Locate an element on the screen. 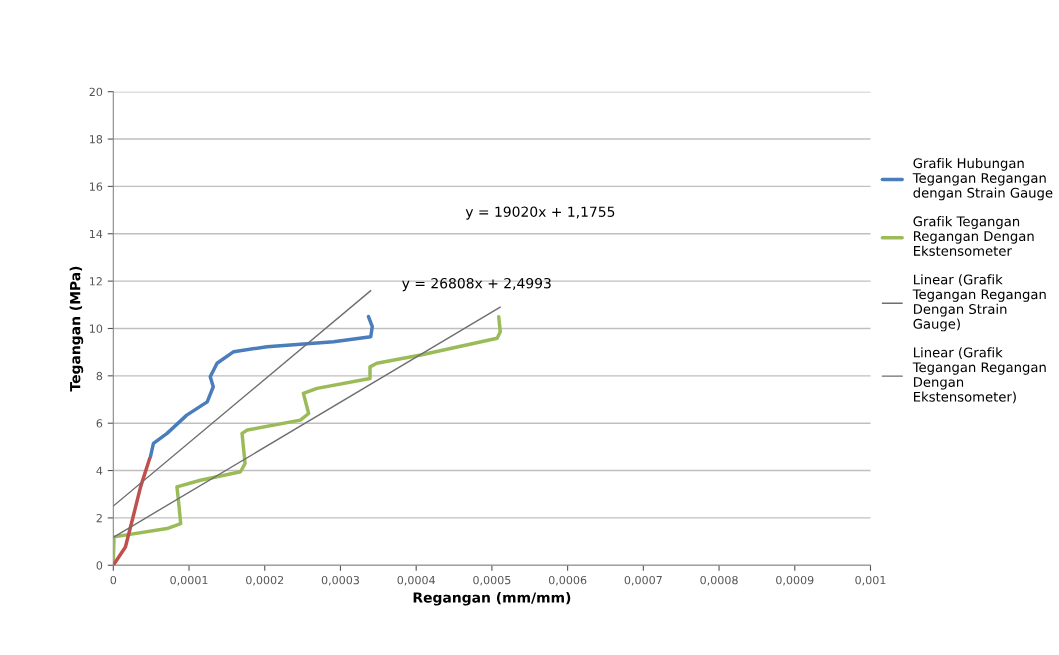 This screenshot has width=1059, height=655. x-axis-title: Regangan (mm/mm) is located at coordinates (492, 598).